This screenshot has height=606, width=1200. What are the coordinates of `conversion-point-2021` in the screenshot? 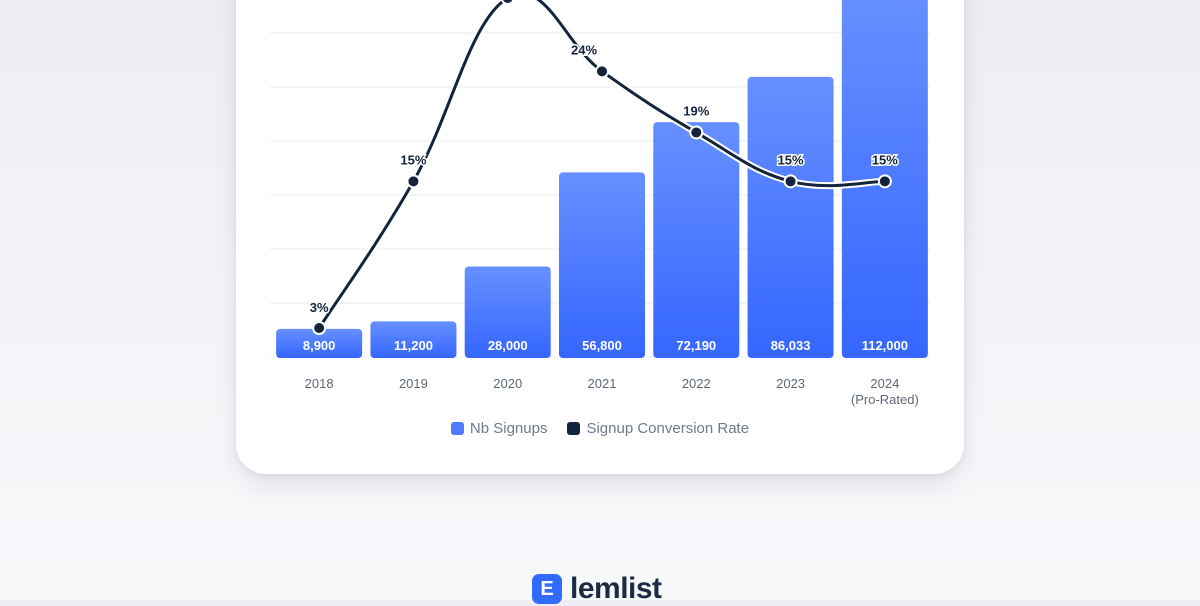 It's located at (602, 71).